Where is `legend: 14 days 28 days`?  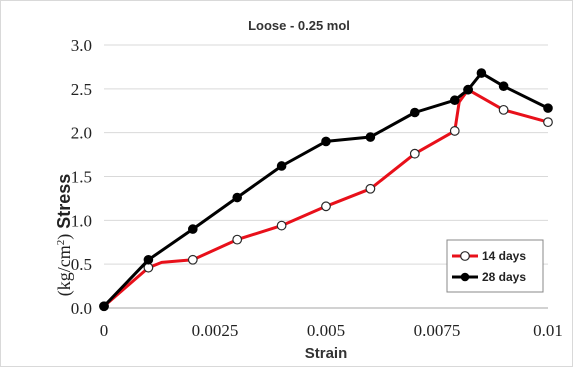 legend: 14 days 28 days is located at coordinates (495, 266).